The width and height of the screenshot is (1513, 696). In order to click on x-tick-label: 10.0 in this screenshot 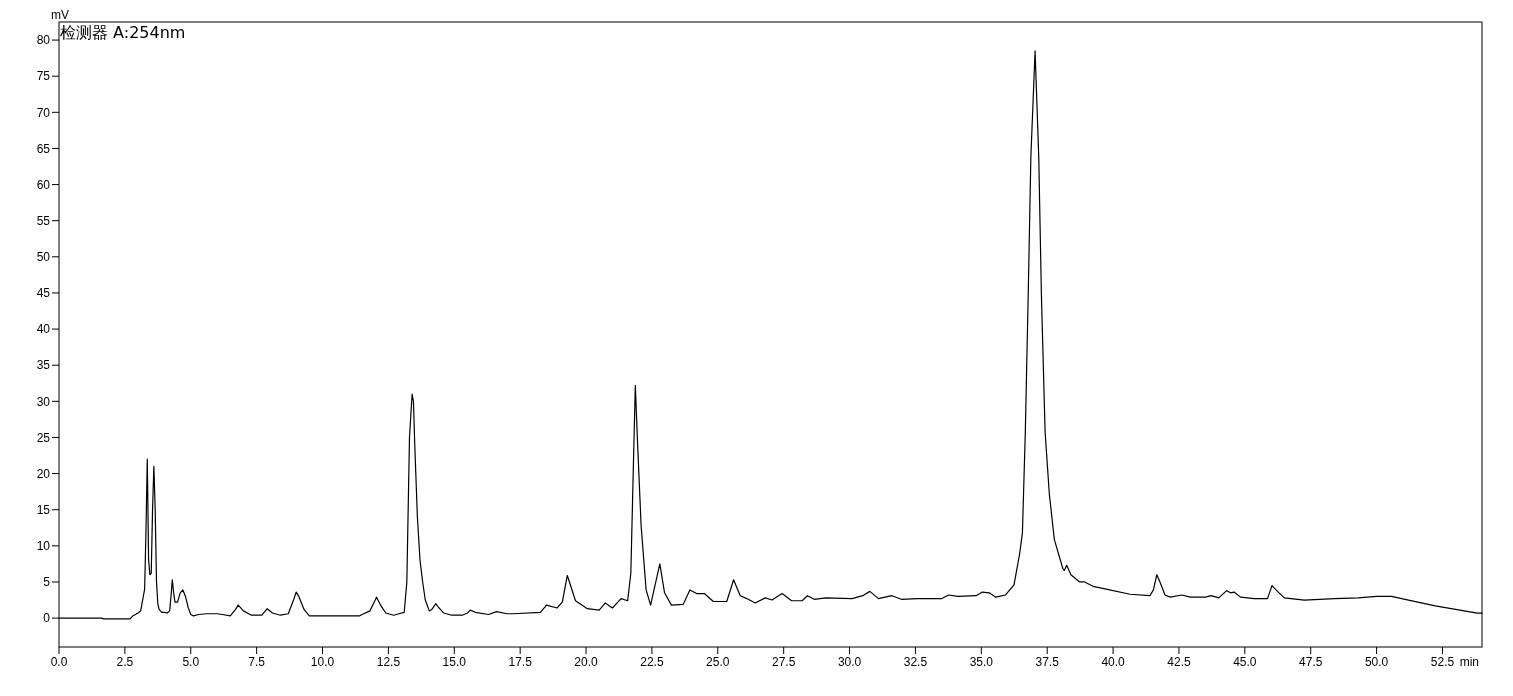, I will do `click(322, 662)`.